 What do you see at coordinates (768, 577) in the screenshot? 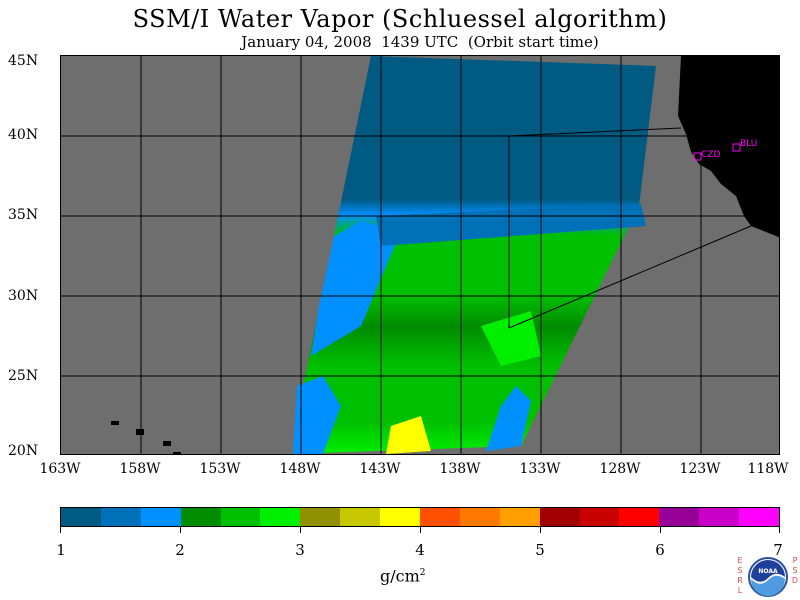
I see `noaa-logo-icon: NOAA` at bounding box center [768, 577].